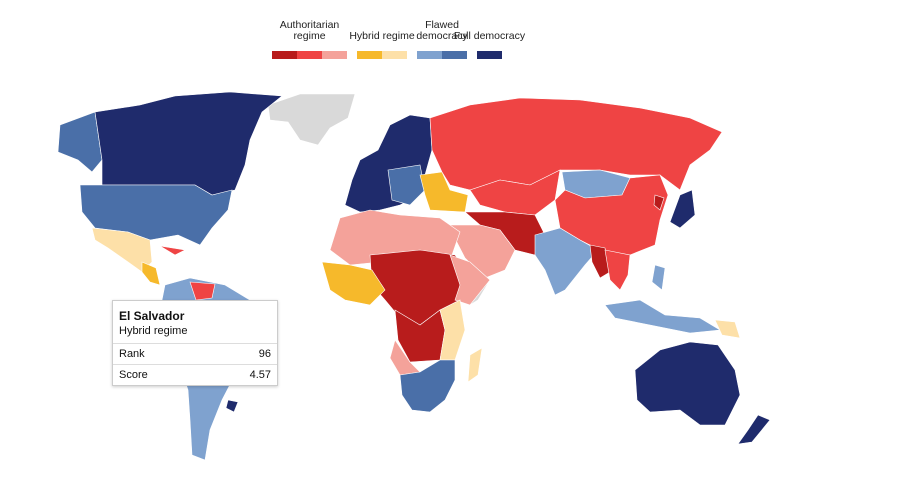 This screenshot has height=492, width=900. I want to click on cuba, so click(172, 250).